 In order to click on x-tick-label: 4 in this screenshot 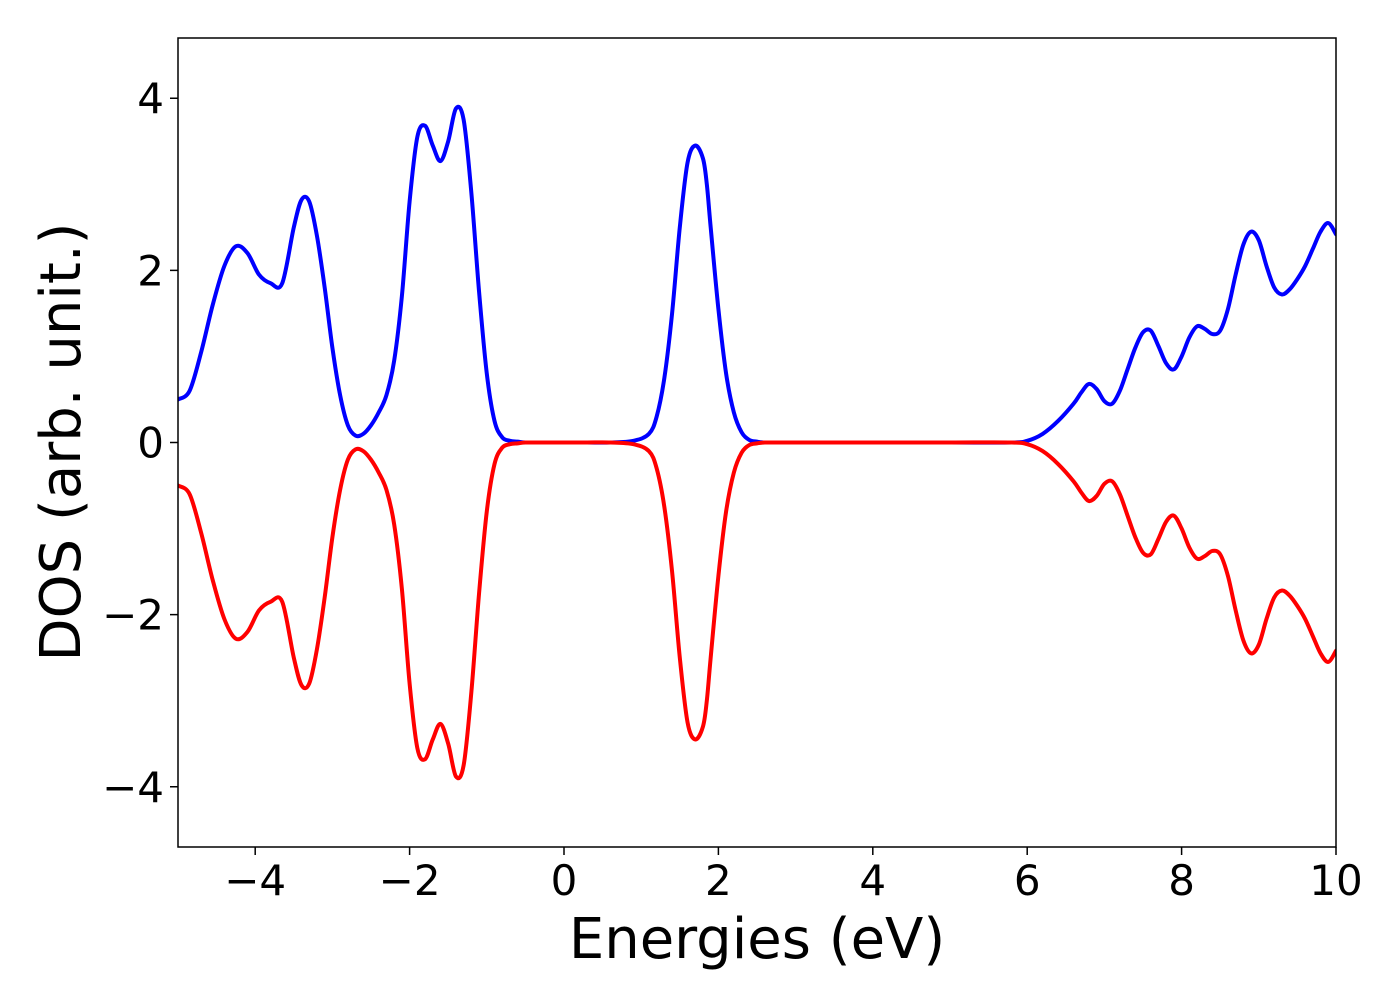, I will do `click(872, 880)`.